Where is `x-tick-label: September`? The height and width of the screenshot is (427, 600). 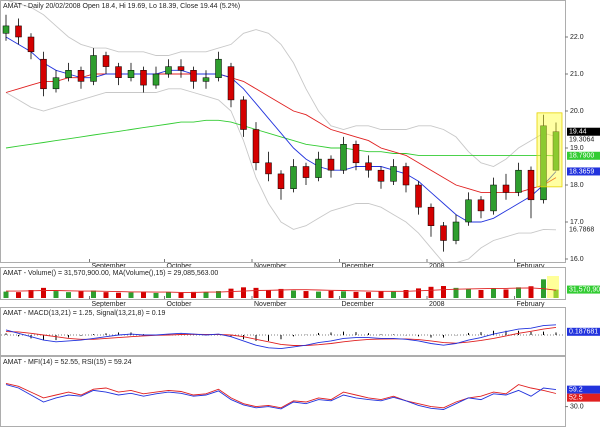
x-tick-label: September is located at coordinates (109, 304).